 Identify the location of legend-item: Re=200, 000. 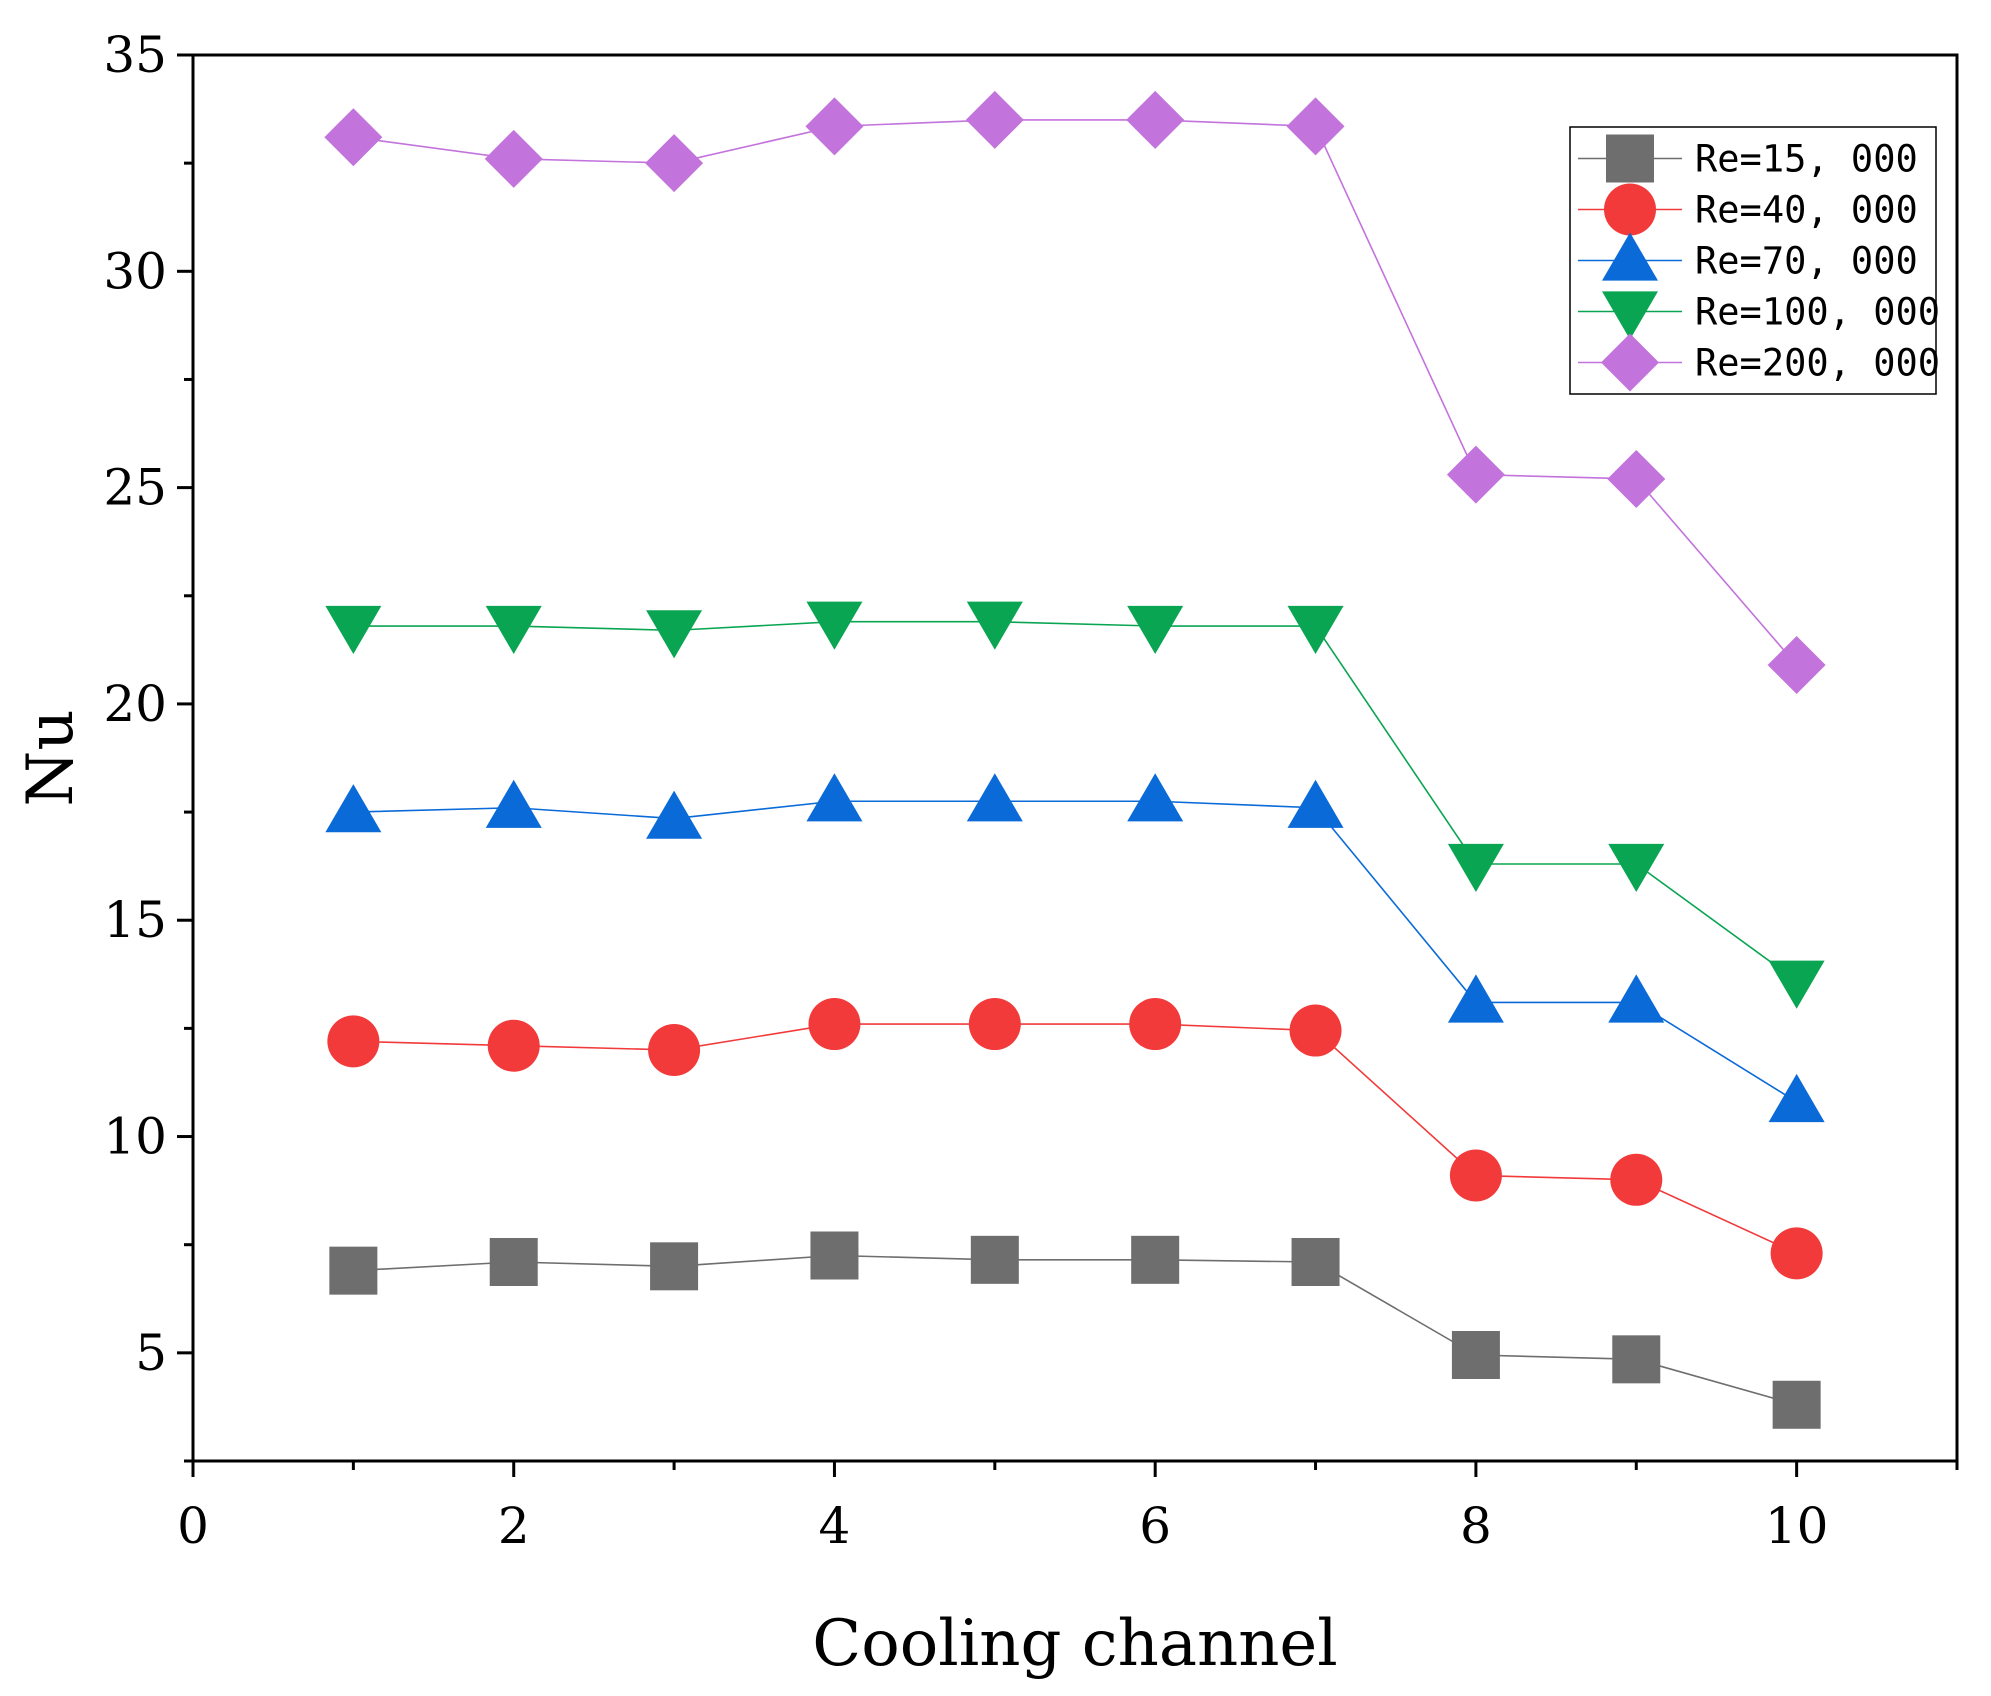
(1759, 362).